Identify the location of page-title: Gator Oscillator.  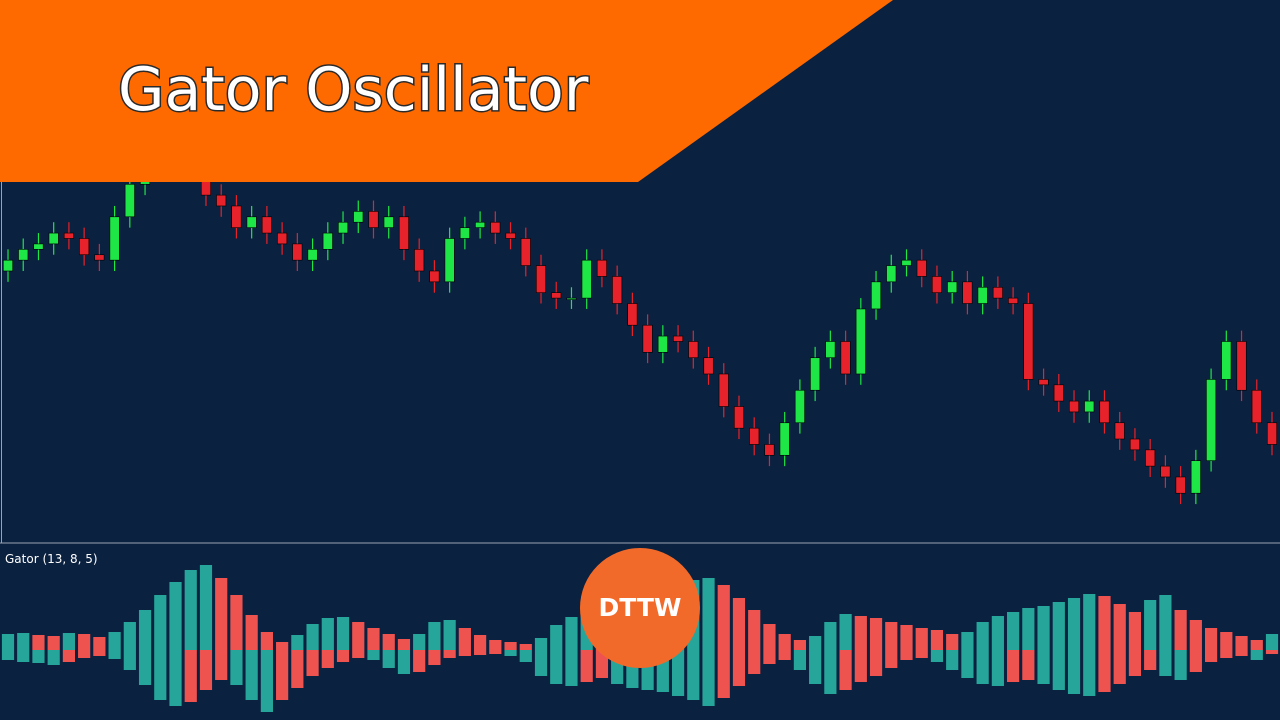
(353, 90).